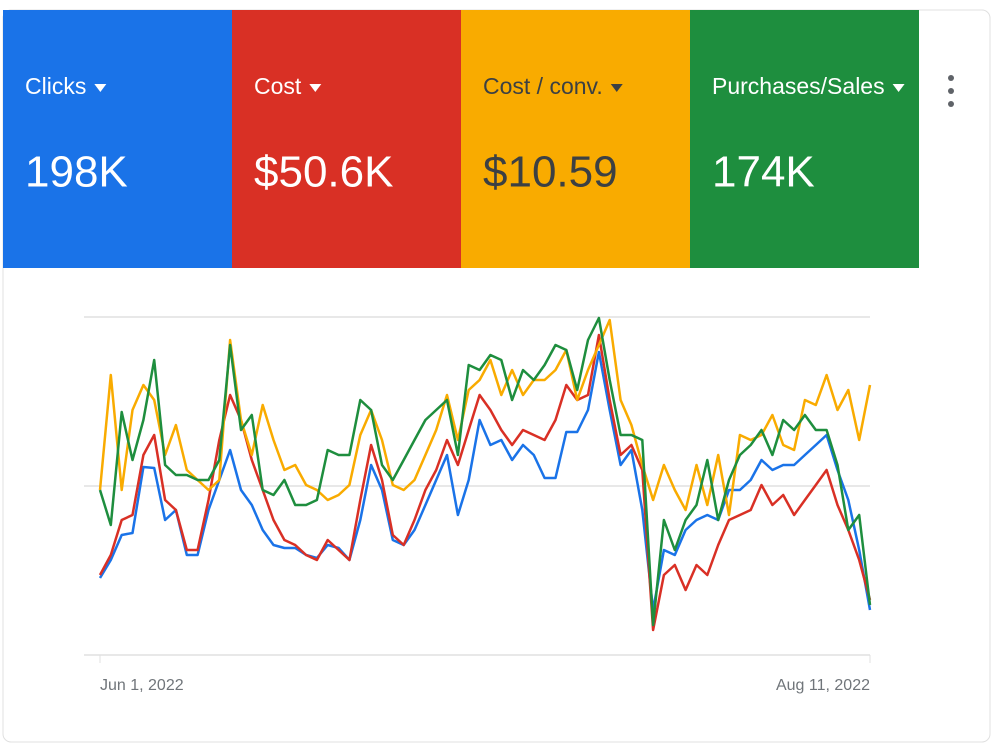  I want to click on tile-value: 174K, so click(763, 172).